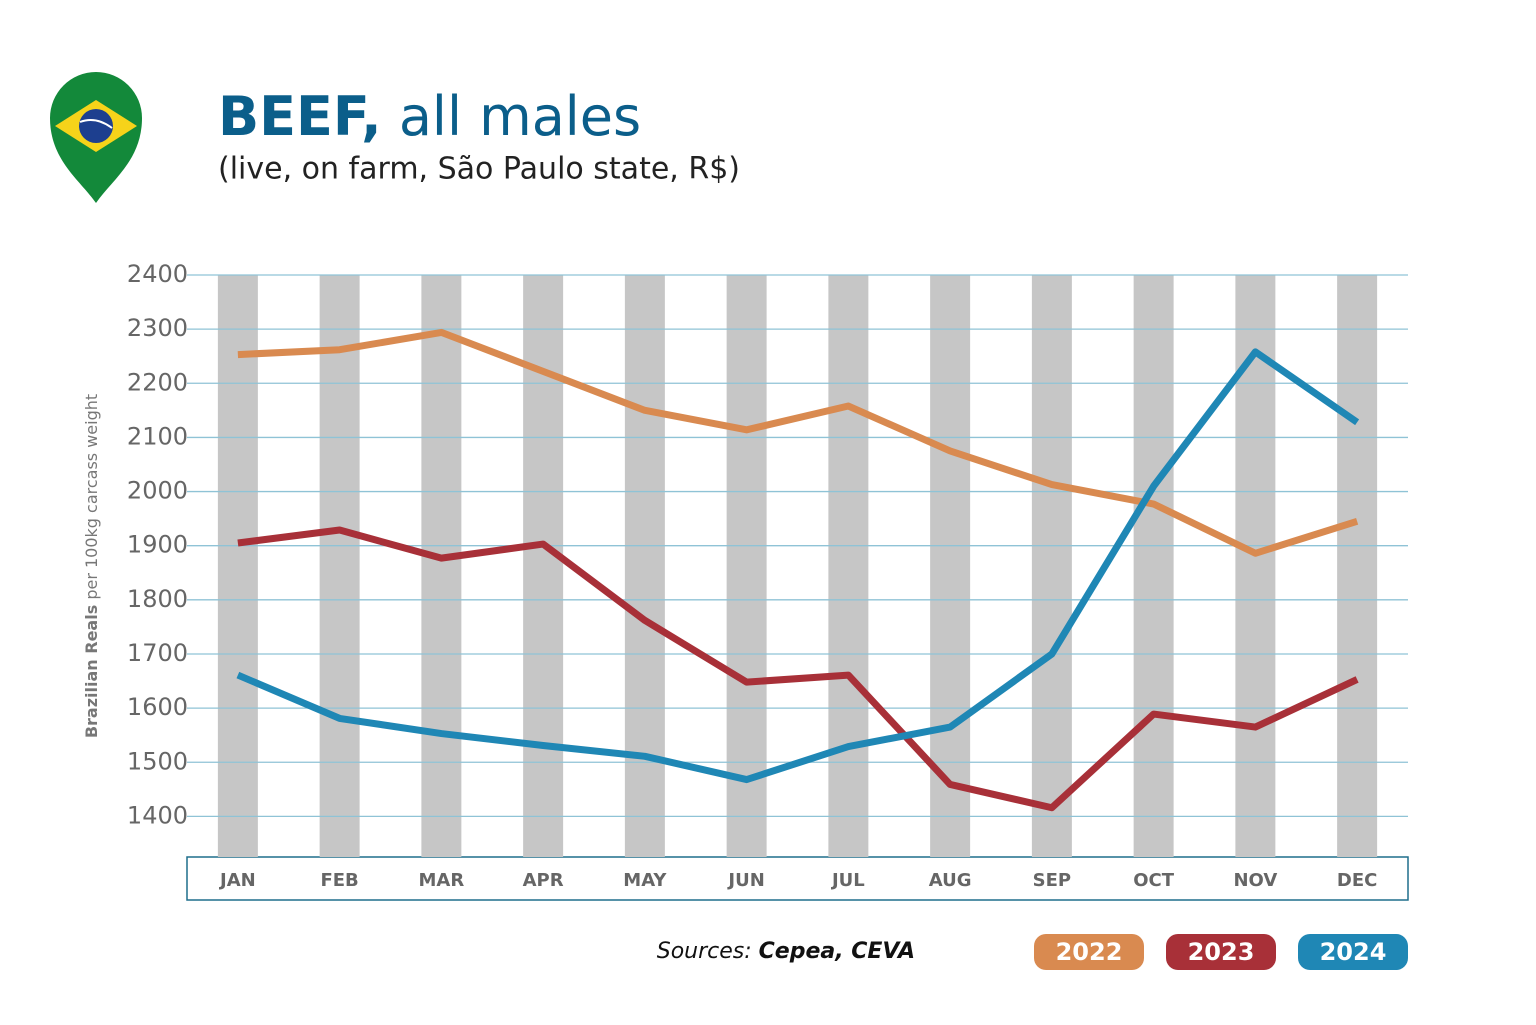  Describe the element at coordinates (157, 382) in the screenshot. I see `y-tick-label: 2200` at that location.